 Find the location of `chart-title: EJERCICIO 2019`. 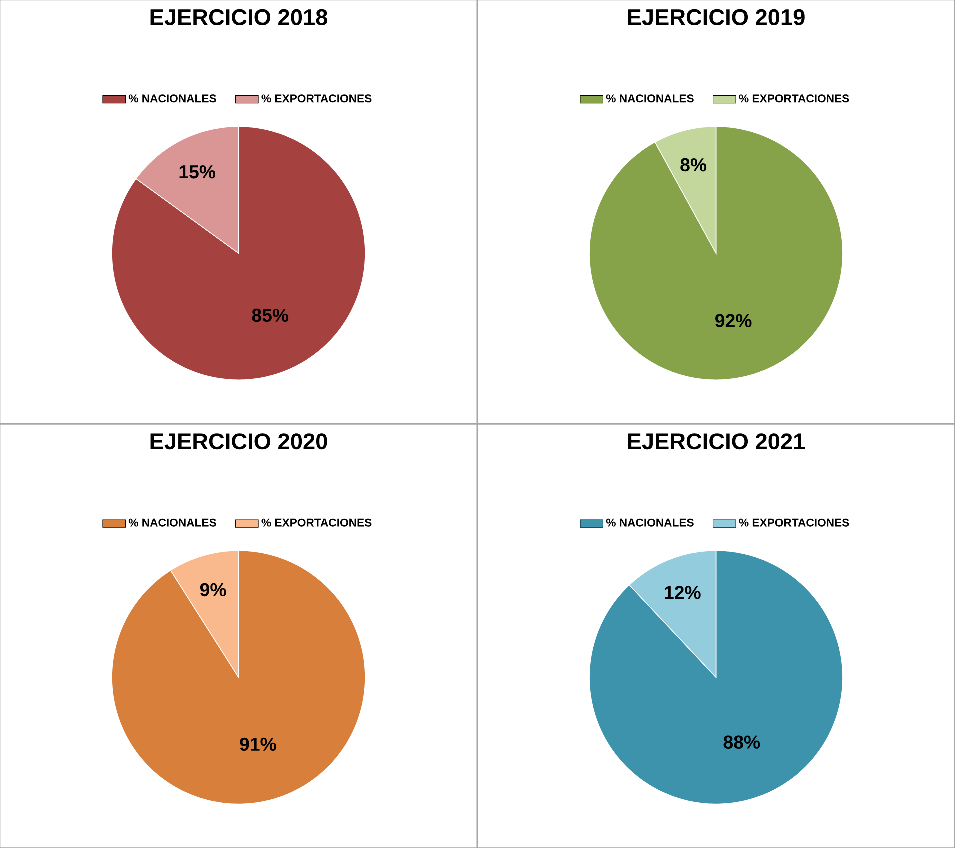

chart-title: EJERCICIO 2019 is located at coordinates (716, 17).